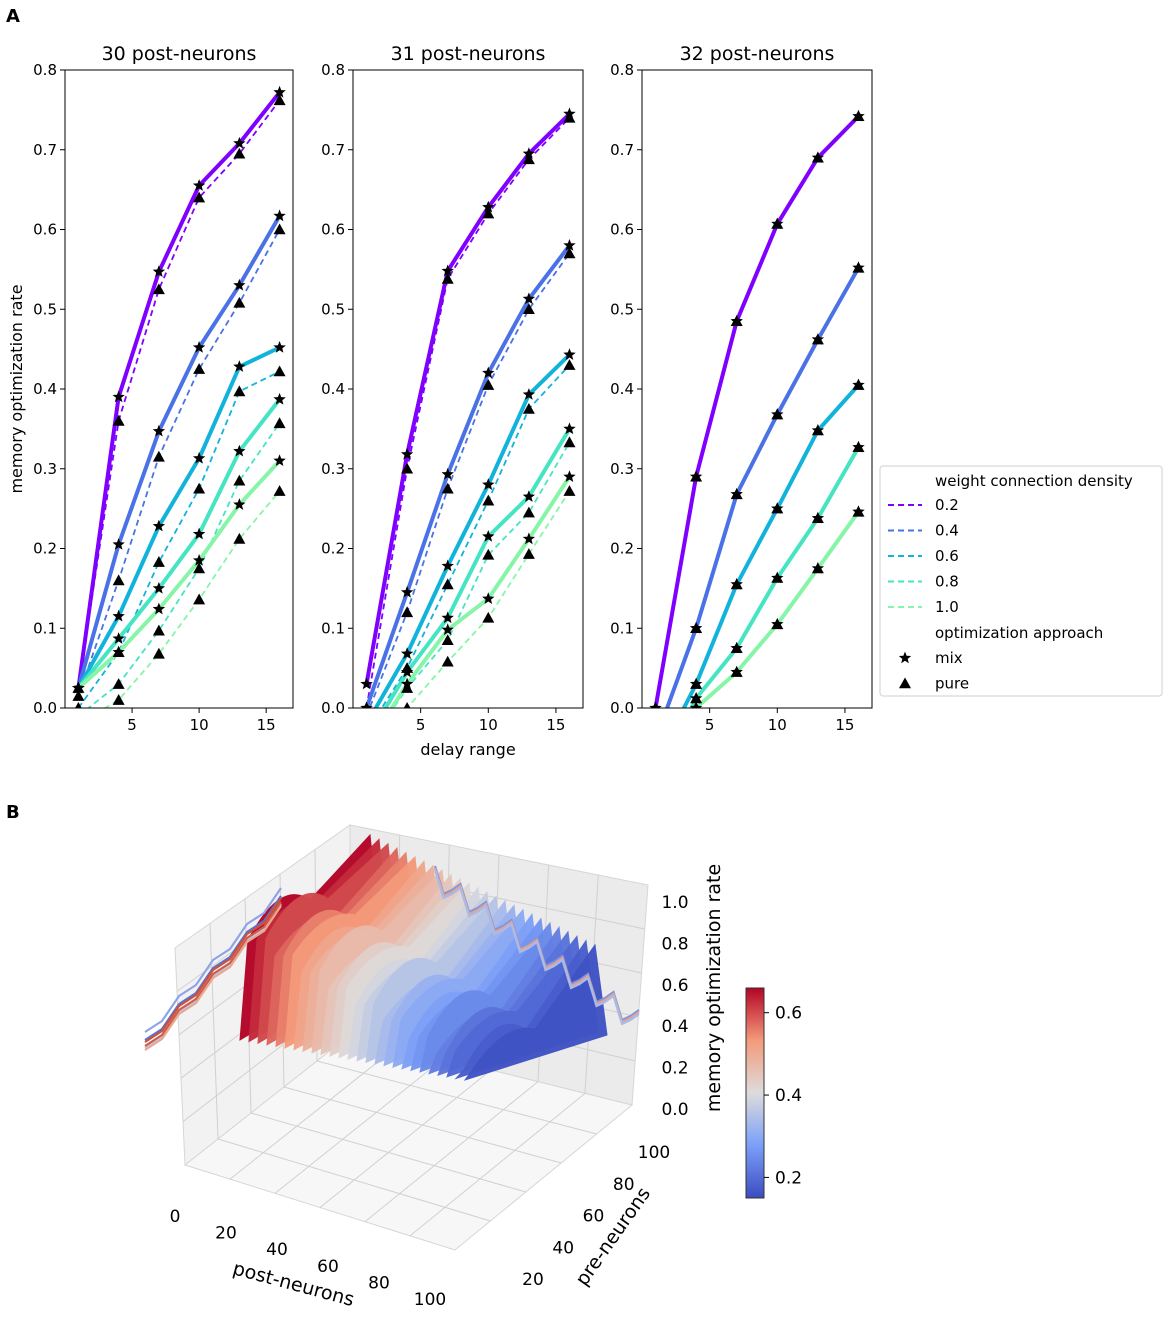 The height and width of the screenshot is (1327, 1170). I want to click on y-tick-label-3d: 100, so click(654, 1153).